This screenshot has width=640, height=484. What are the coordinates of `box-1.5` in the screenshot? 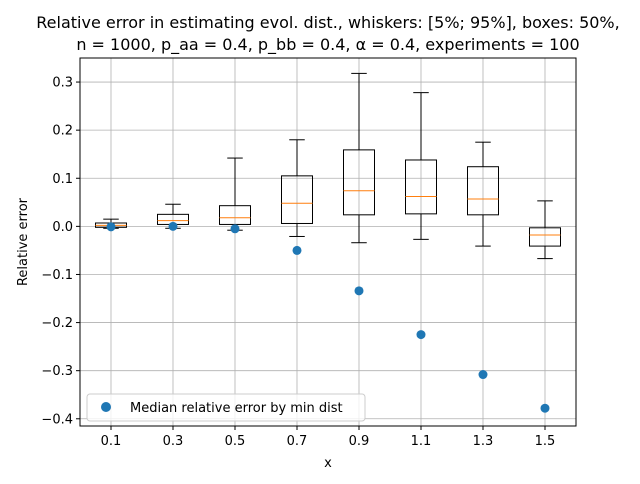 It's located at (545, 230).